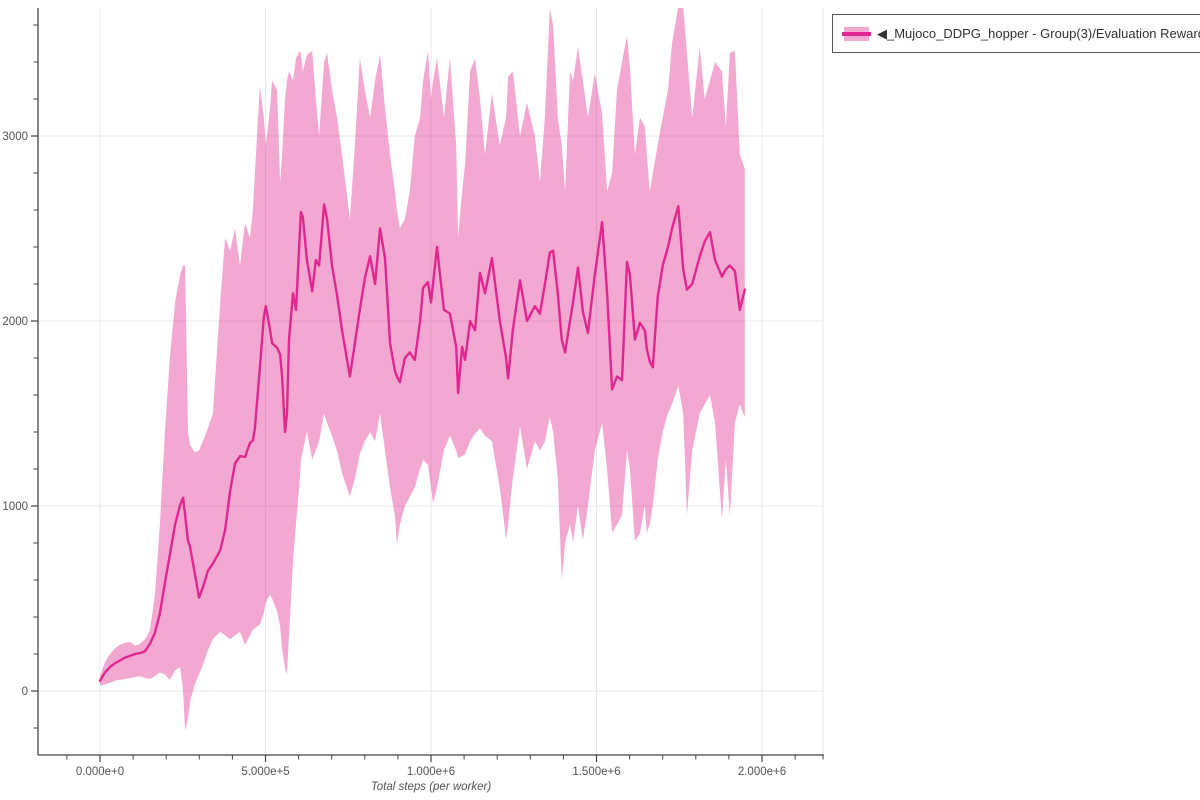 The height and width of the screenshot is (800, 1200). Describe the element at coordinates (15, 322) in the screenshot. I see `y-tick-label: 2000` at that location.